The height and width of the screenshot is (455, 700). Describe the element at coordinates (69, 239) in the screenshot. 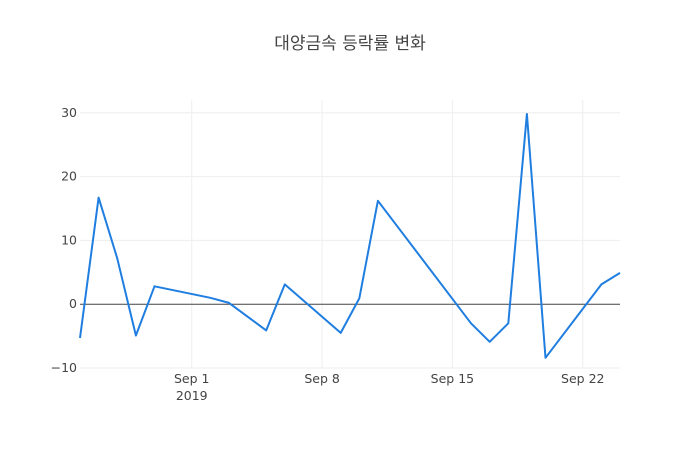

I see `y-tick-label: 10` at that location.